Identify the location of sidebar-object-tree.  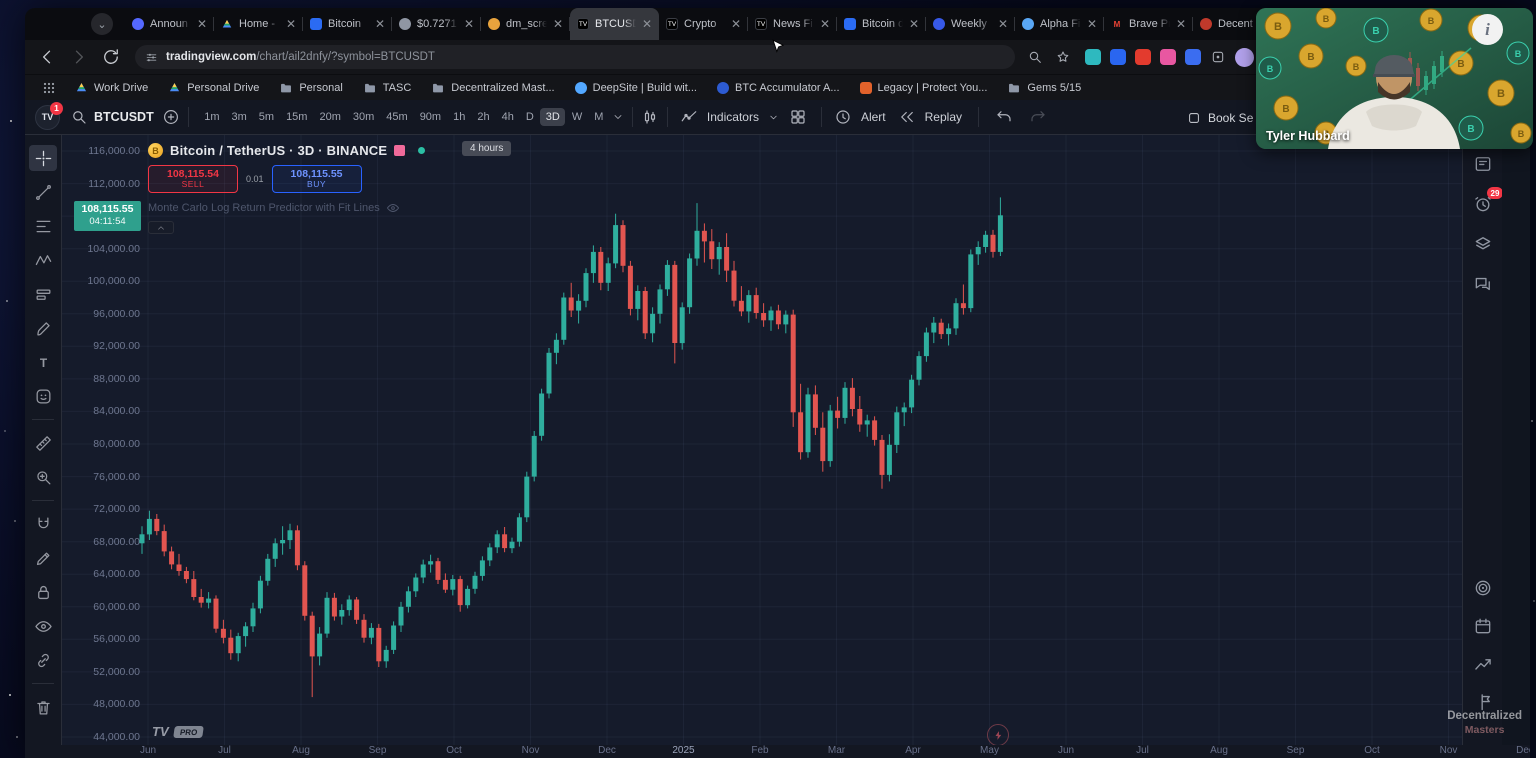
(1483, 244).